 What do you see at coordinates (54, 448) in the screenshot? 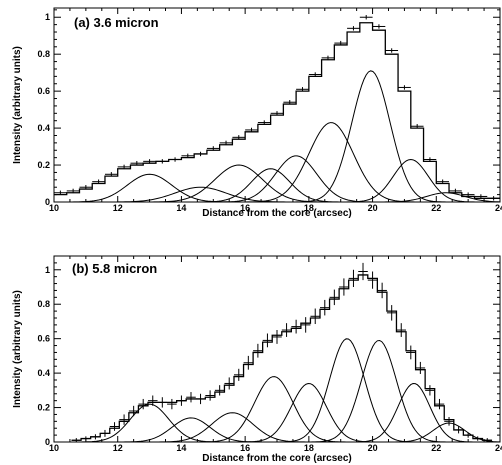
I see `x-tick-label: 10` at bounding box center [54, 448].